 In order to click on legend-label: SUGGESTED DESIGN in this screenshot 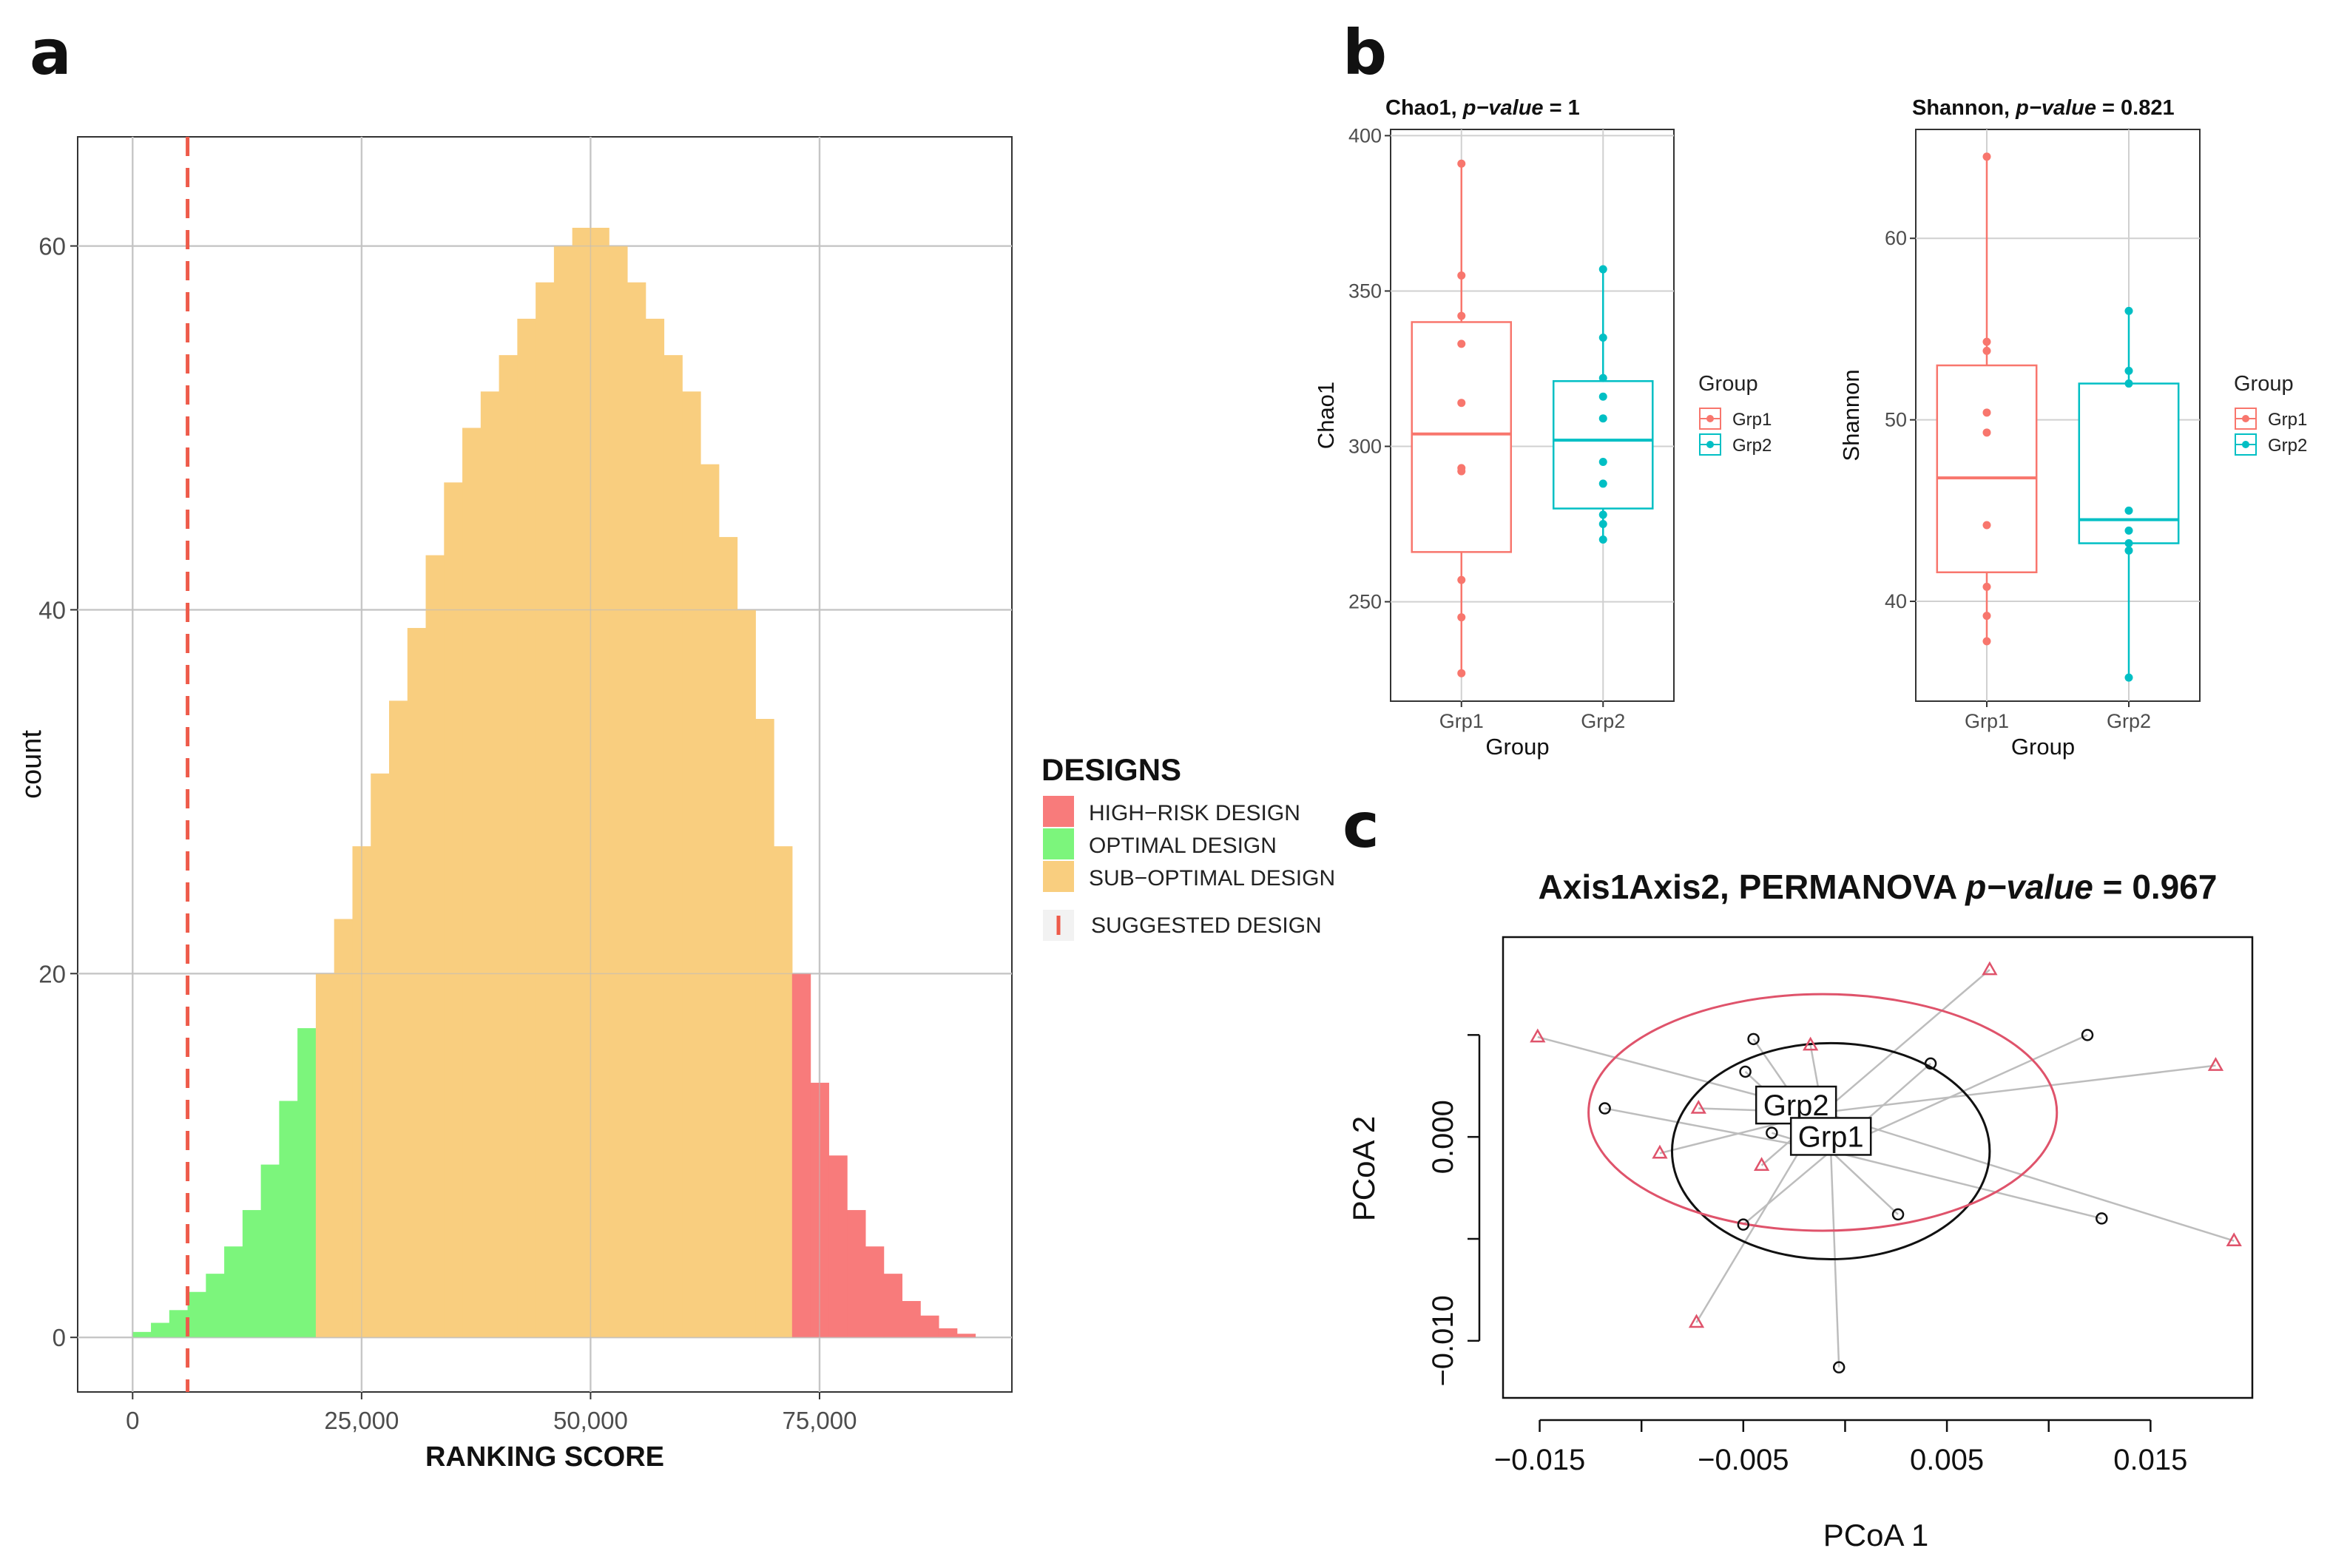, I will do `click(1206, 925)`.